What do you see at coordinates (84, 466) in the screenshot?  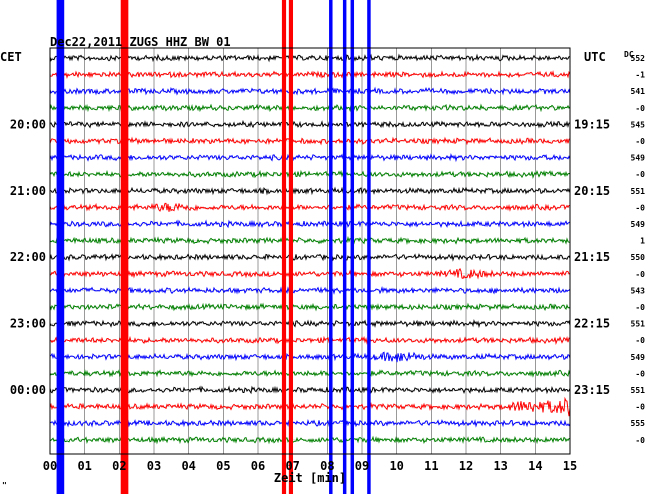 I see `x-tick-label: 01` at bounding box center [84, 466].